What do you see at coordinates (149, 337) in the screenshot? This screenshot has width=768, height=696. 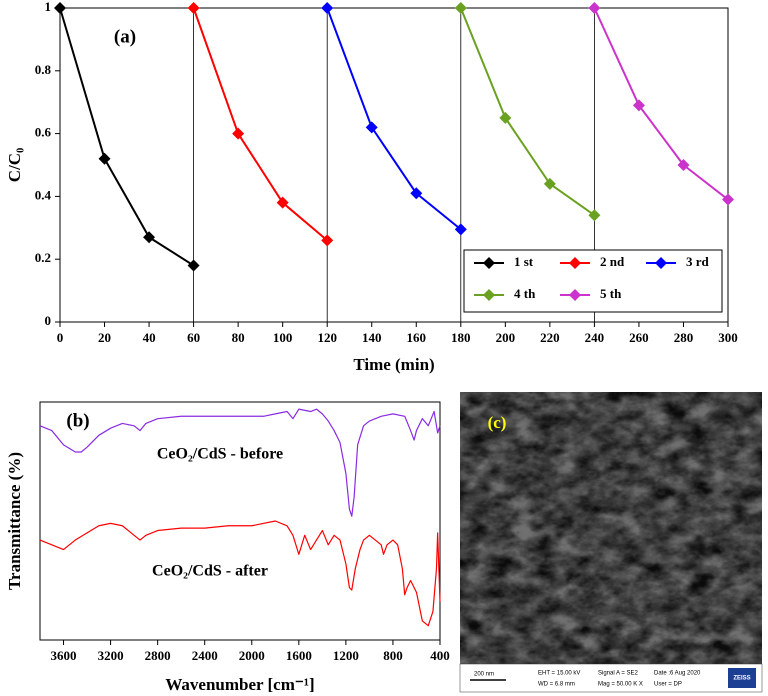 I see `x-tick-label: 40` at bounding box center [149, 337].